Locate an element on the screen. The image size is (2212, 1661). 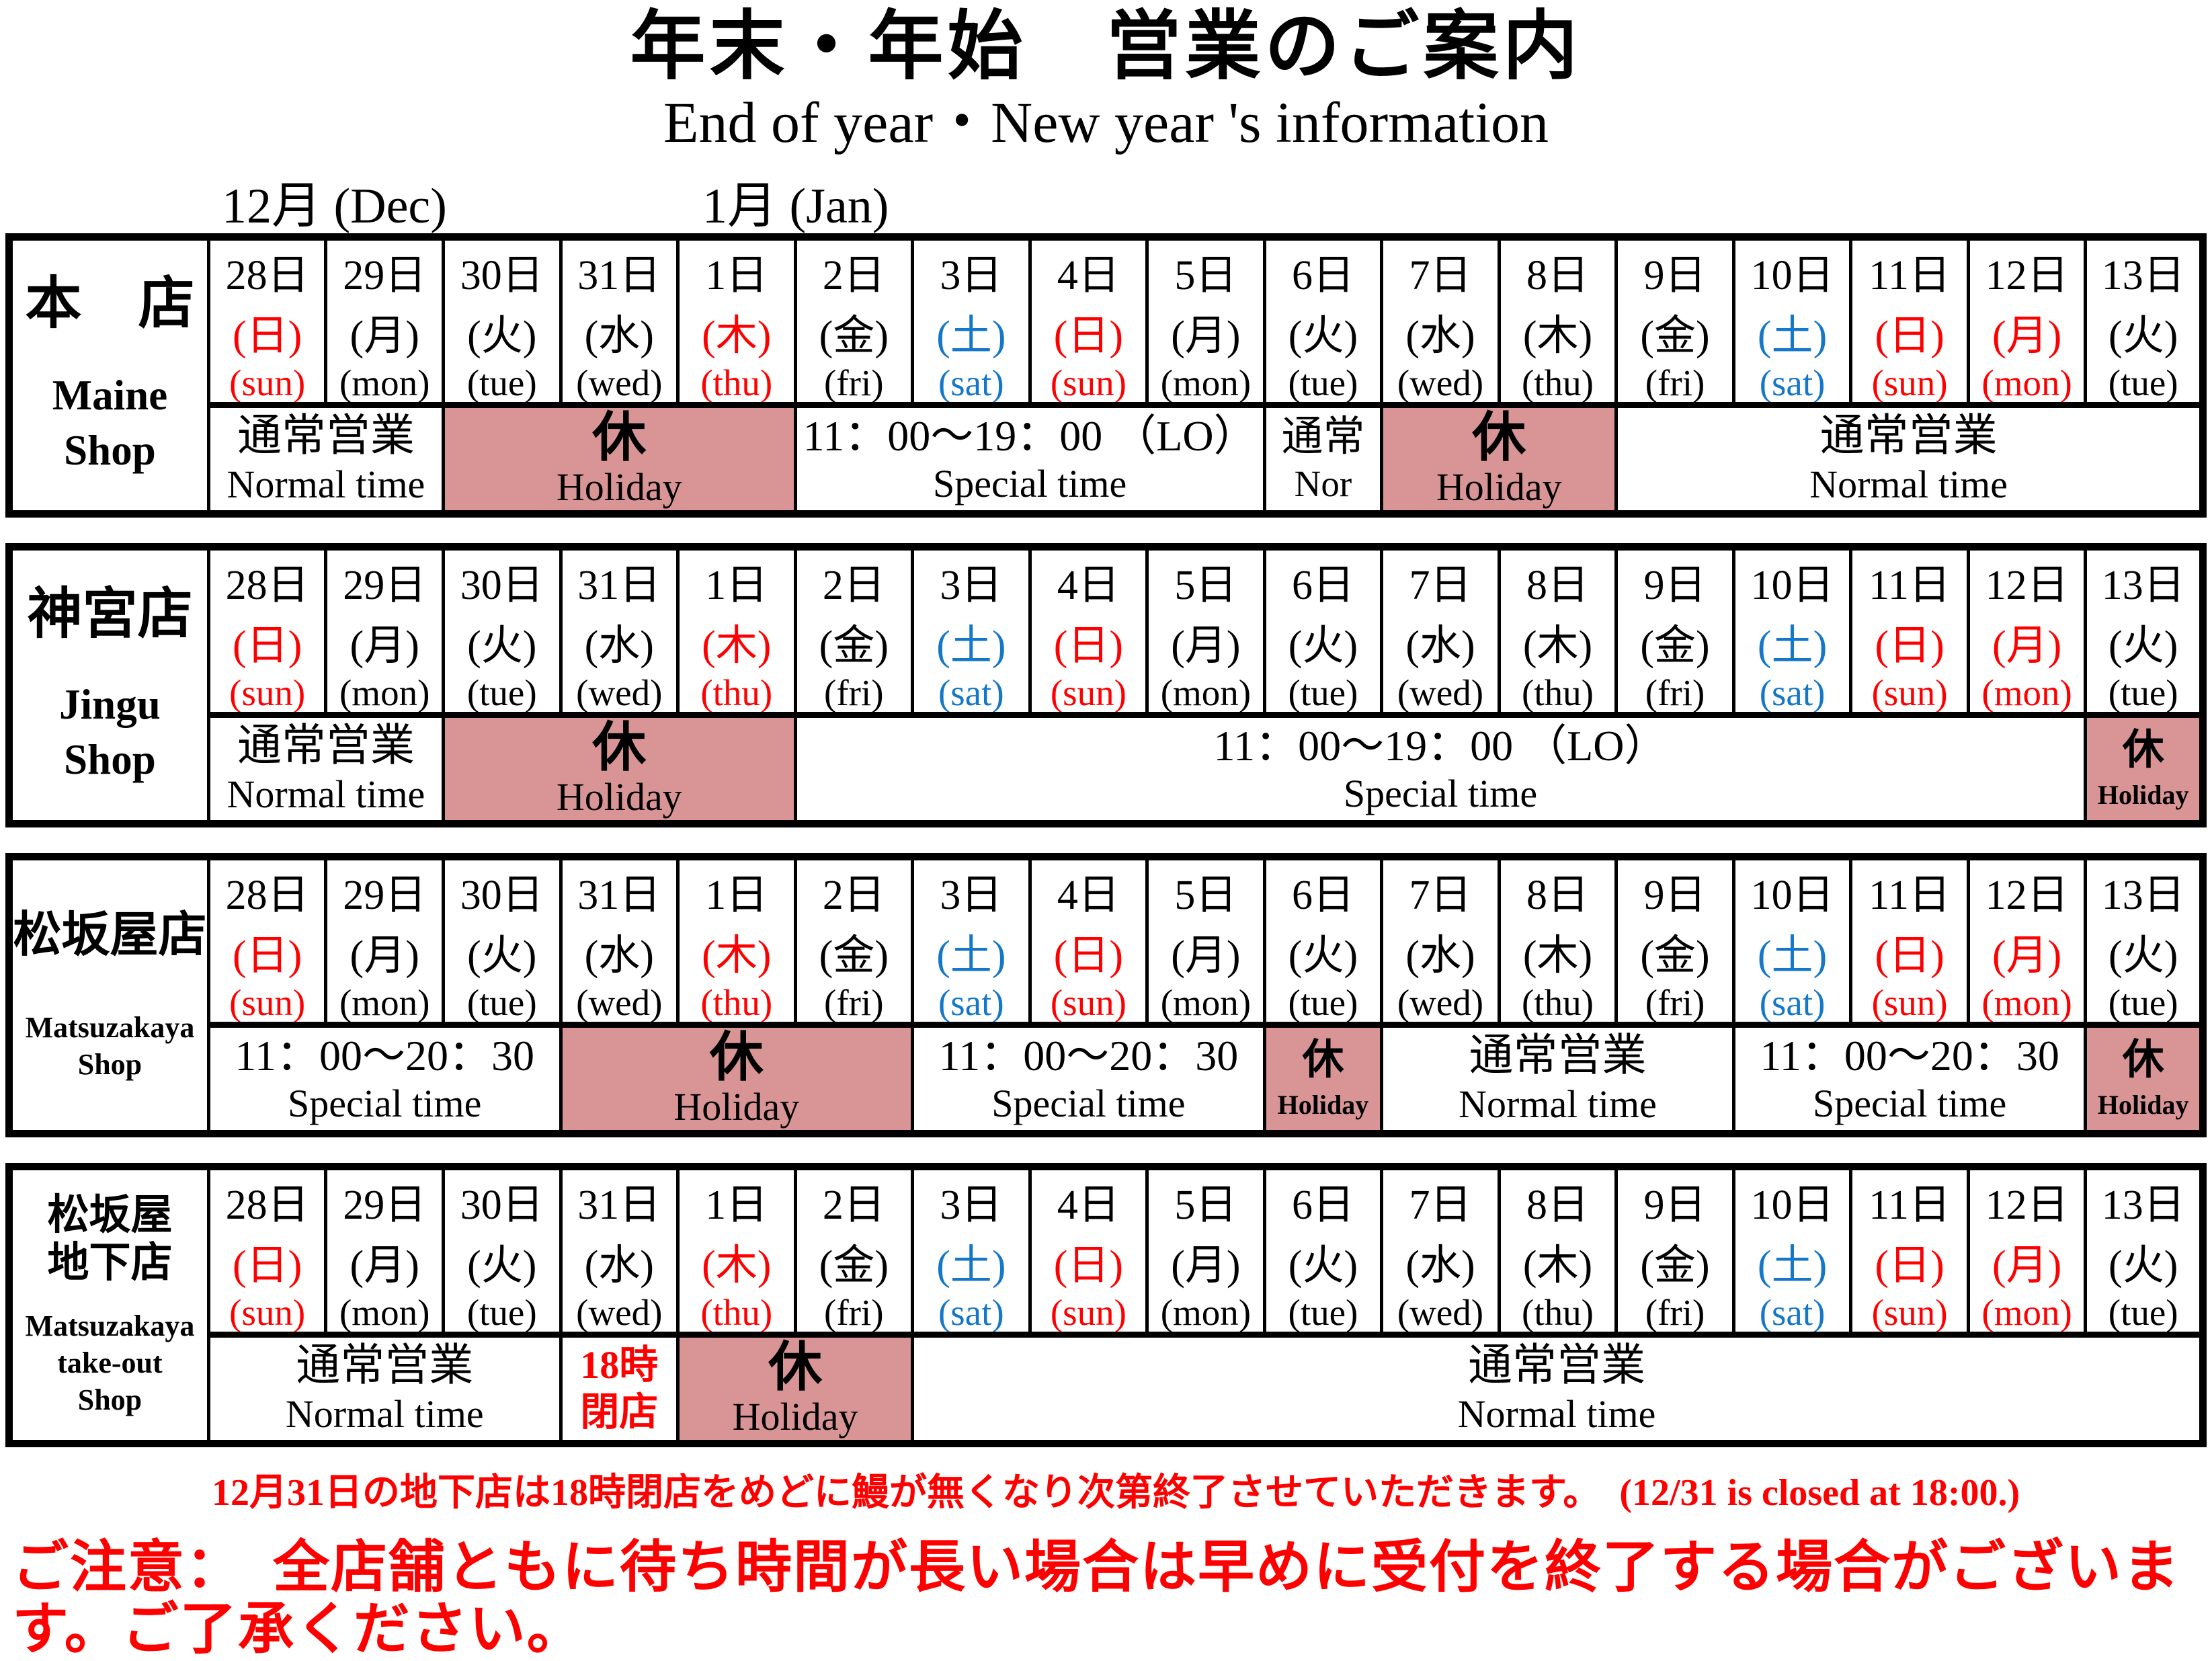
date-cell-content: 1日 (木) (thu) is located at coordinates (737, 939).